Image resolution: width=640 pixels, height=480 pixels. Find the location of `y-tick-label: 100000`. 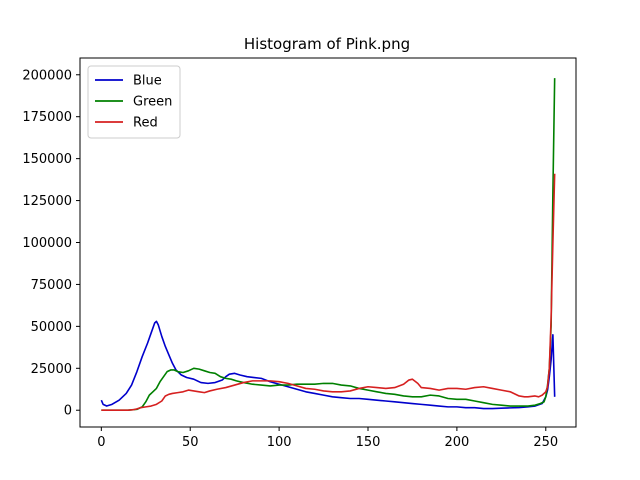

y-tick-label: 100000 is located at coordinates (47, 243).